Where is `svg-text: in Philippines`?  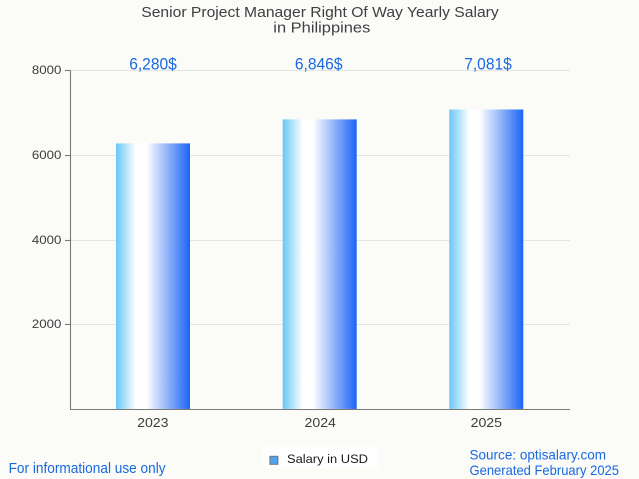 svg-text: in Philippines is located at coordinates (321, 28).